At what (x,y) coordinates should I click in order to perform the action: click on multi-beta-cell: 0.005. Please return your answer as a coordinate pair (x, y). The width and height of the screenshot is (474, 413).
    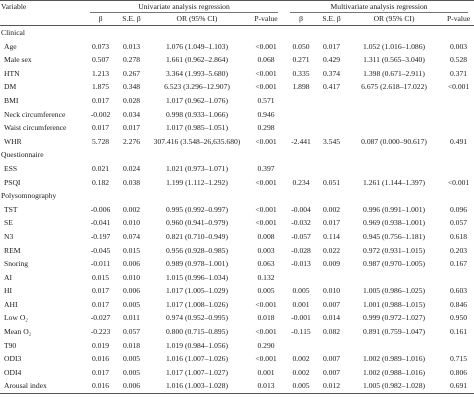
    Looking at the image, I should click on (301, 291).